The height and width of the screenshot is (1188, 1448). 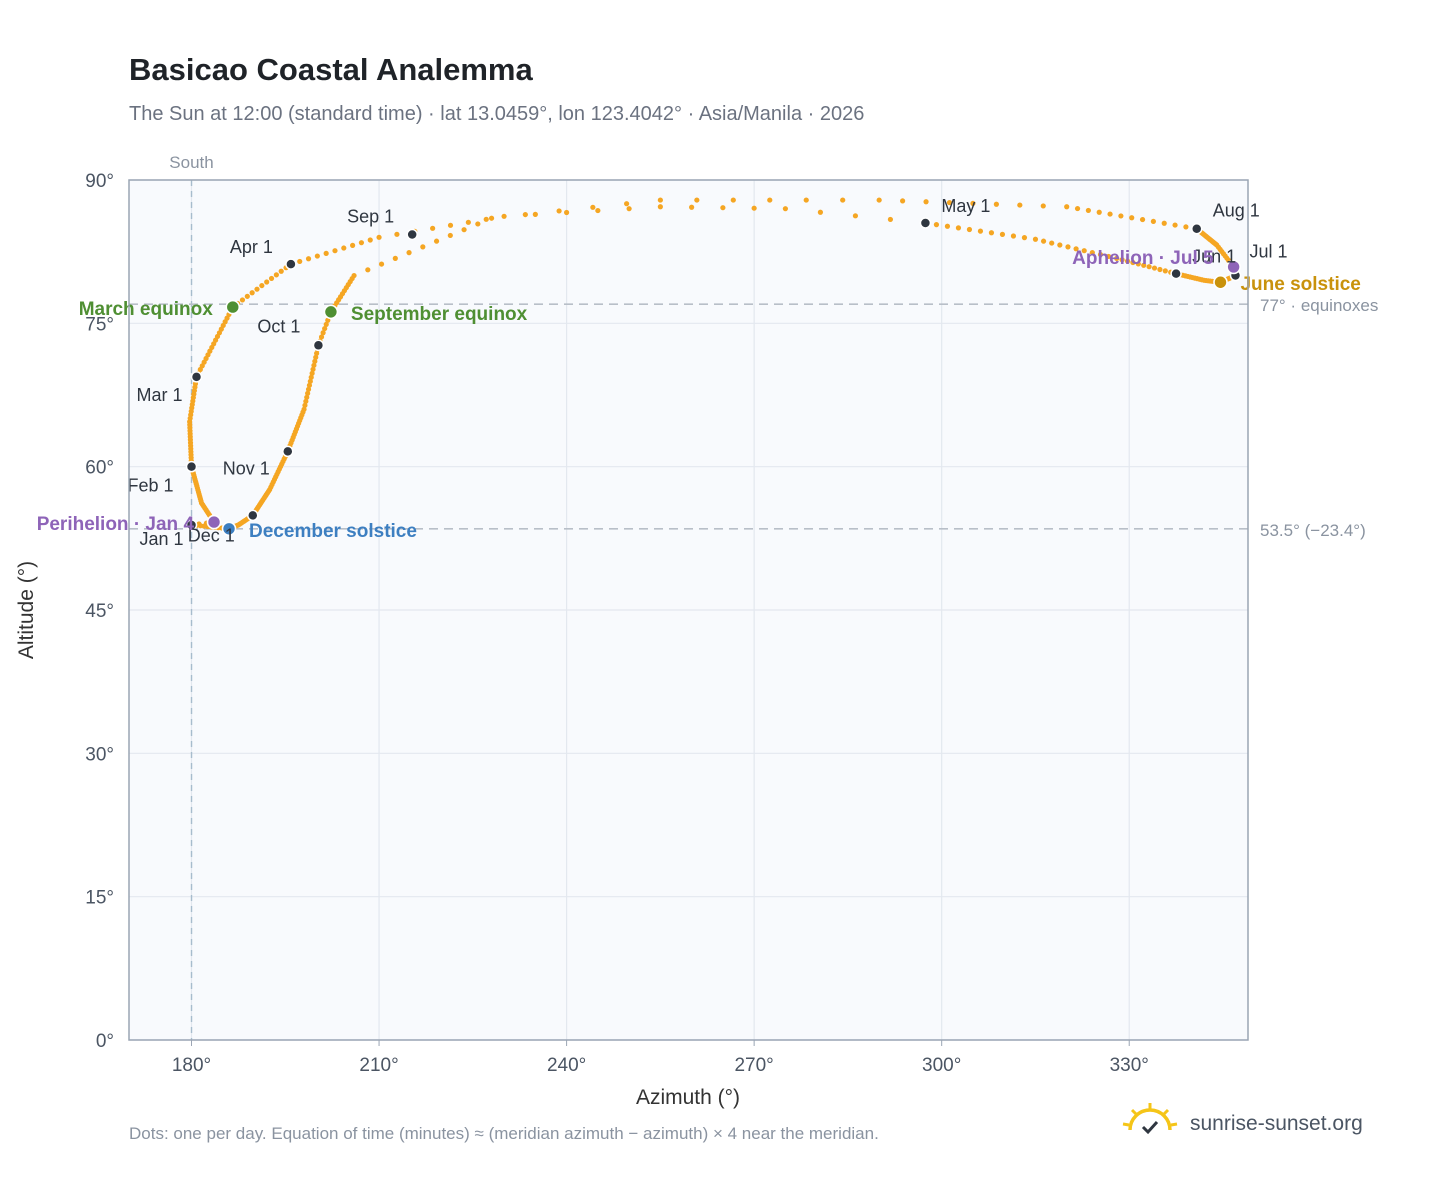 I want to click on sun-logo-icon, so click(x=1150, y=1119).